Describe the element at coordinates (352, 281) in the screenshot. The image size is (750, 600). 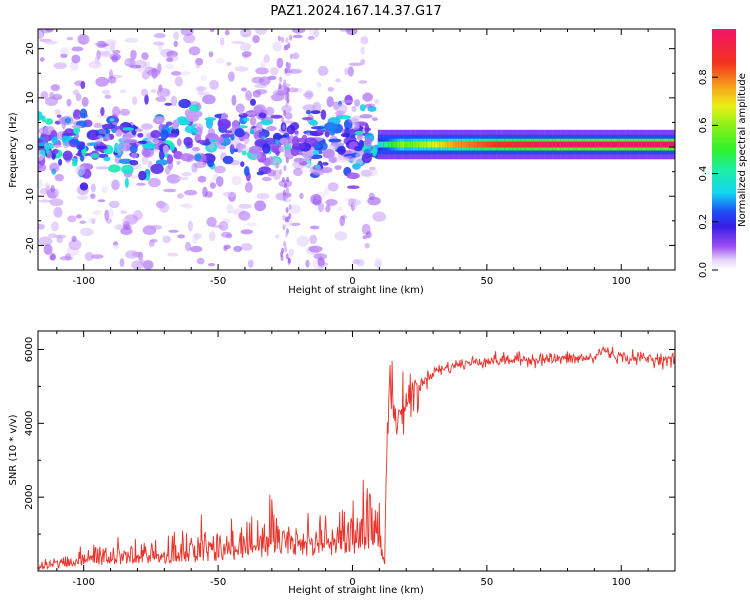
I see `x-tick-label: 0` at that location.